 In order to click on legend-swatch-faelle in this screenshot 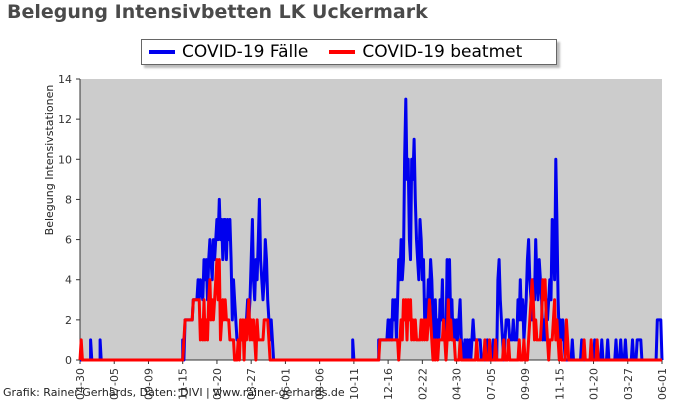, I will do `click(162, 52)`.